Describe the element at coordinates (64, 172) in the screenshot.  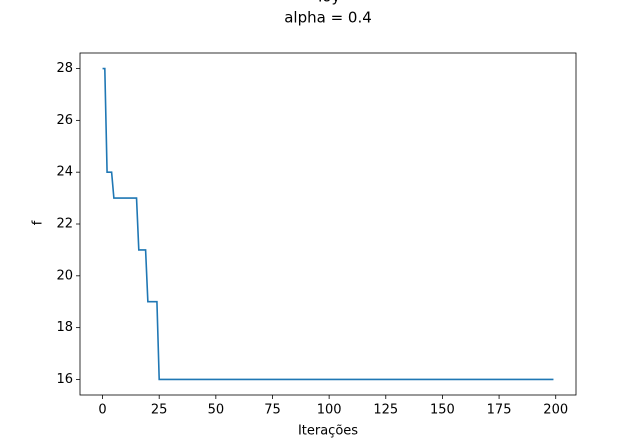
I see `y-tick-label: 24` at that location.